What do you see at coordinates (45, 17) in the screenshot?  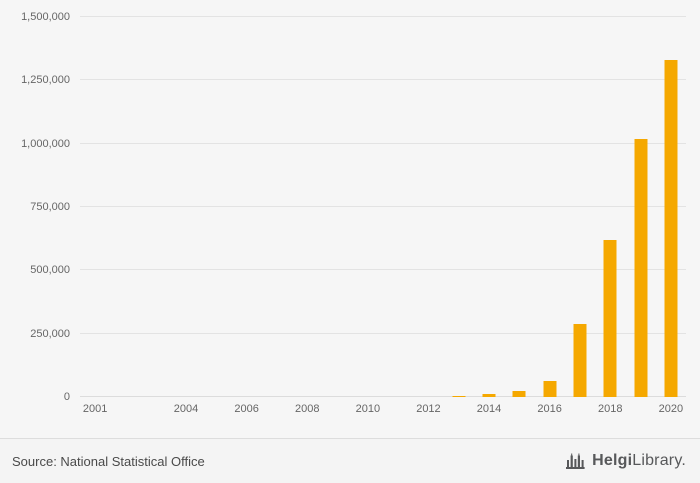 I see `y-tick-label: 1,500,000` at bounding box center [45, 17].